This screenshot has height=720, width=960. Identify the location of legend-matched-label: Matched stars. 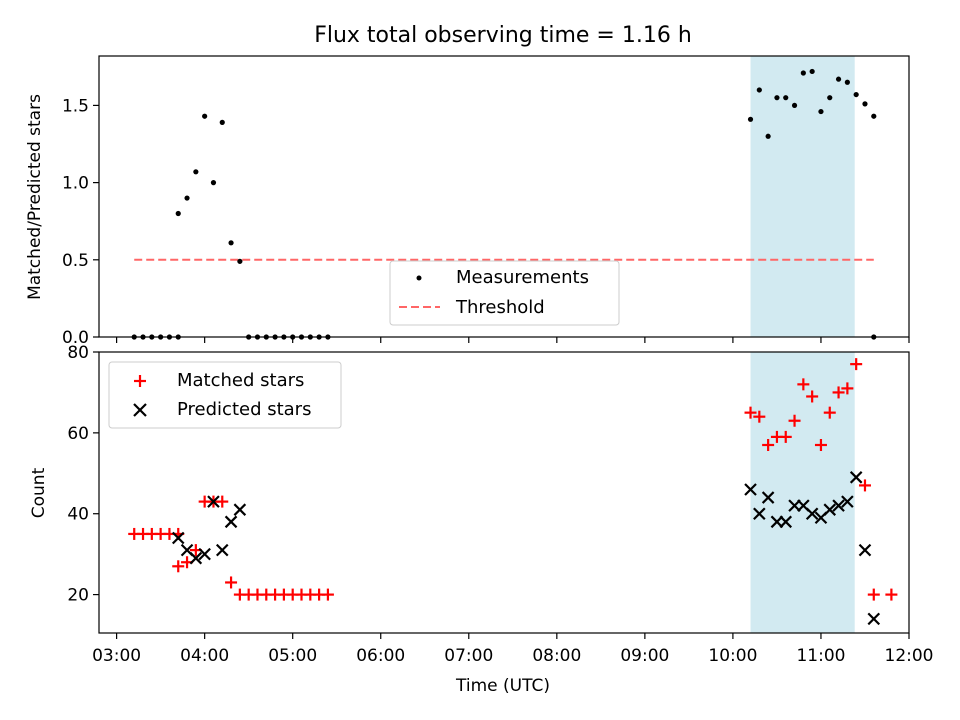
(240, 380).